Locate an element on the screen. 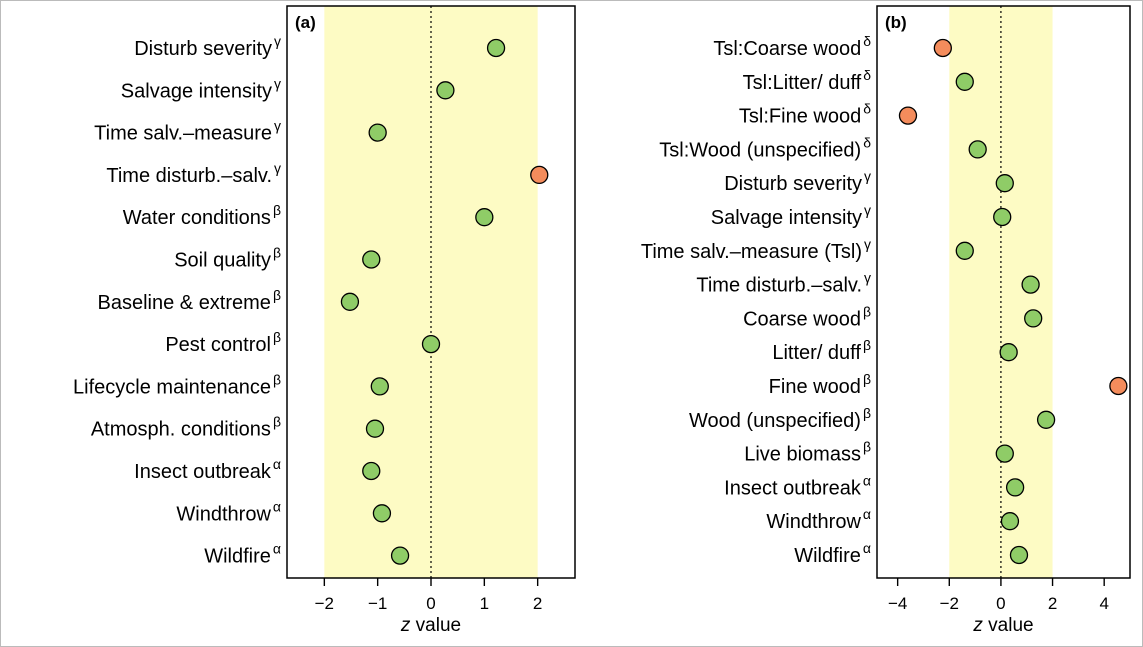 The image size is (1143, 647). category-label: Litter/ duff β is located at coordinates (821, 350).